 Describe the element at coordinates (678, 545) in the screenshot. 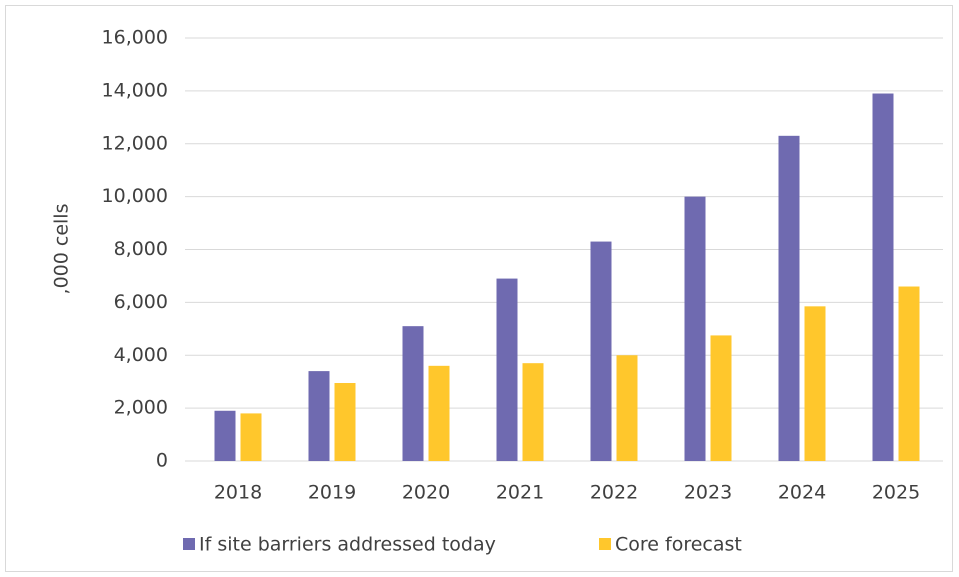

I see `legend-label: Core forecast` at that location.